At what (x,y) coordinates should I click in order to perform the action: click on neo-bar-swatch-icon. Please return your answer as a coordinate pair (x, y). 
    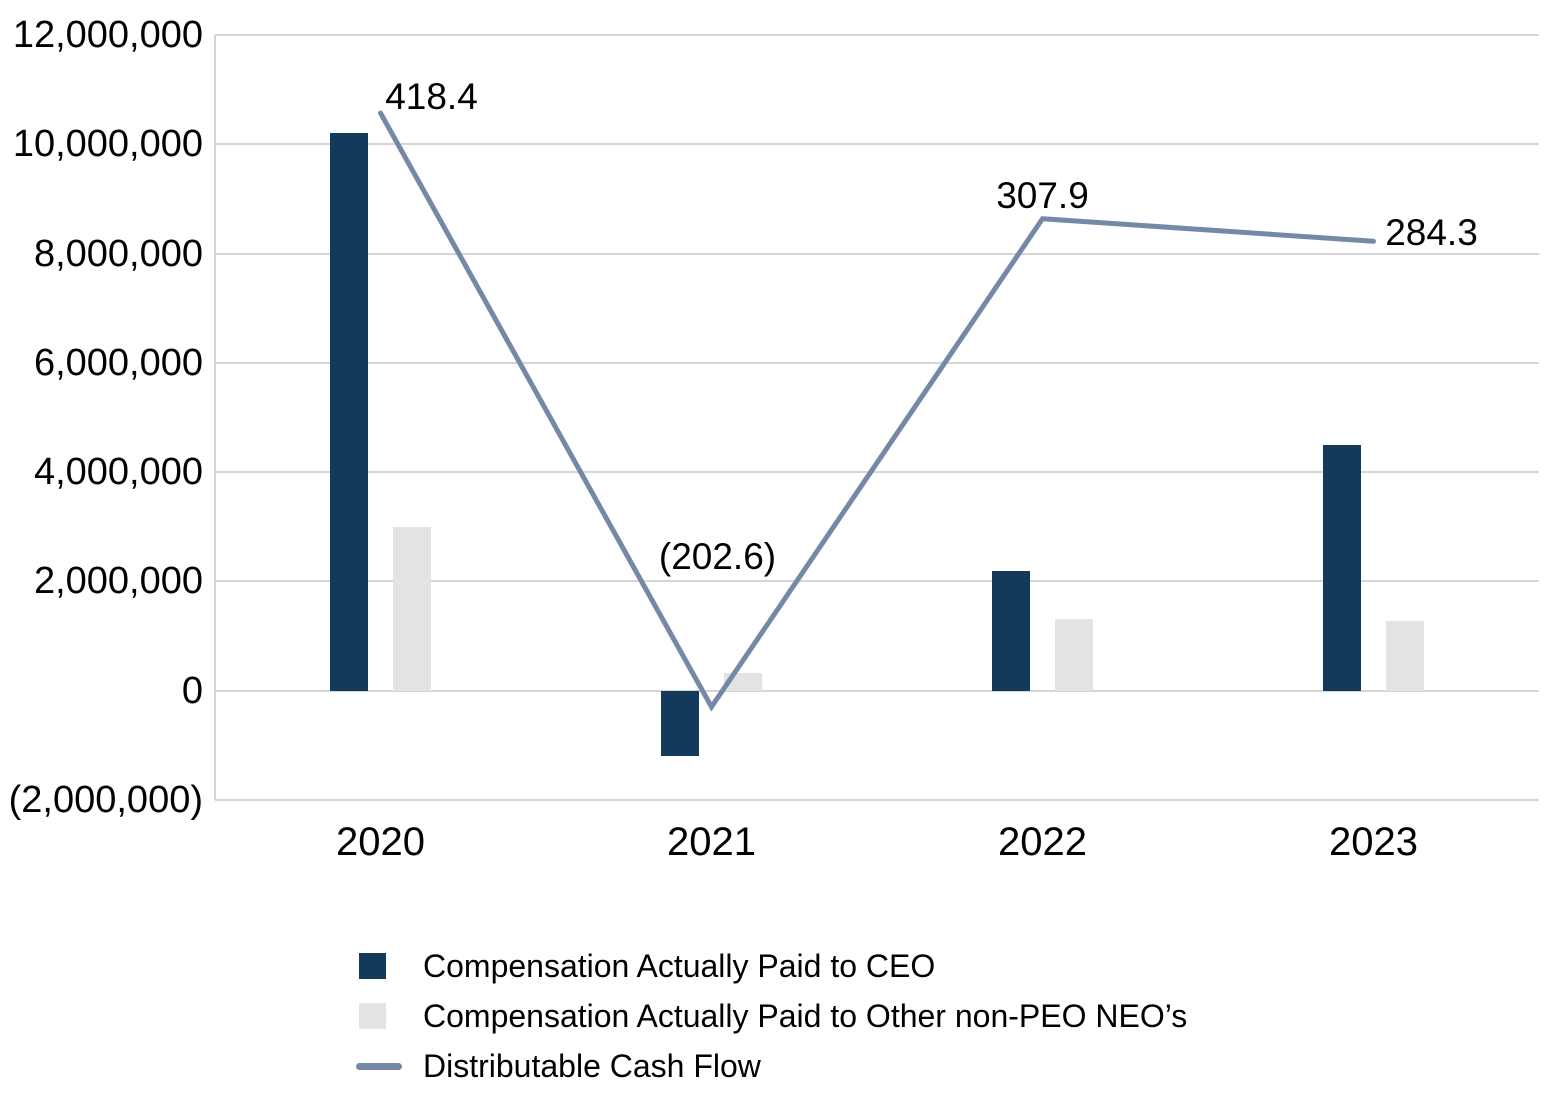
    Looking at the image, I should click on (372, 1016).